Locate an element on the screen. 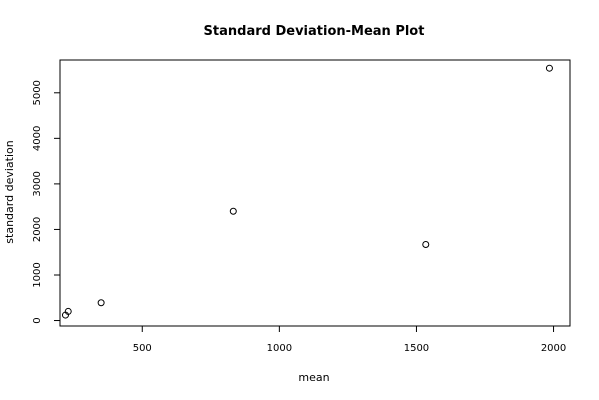 This screenshot has width=599, height=400. y-tick-label: 1000 is located at coordinates (37, 274).